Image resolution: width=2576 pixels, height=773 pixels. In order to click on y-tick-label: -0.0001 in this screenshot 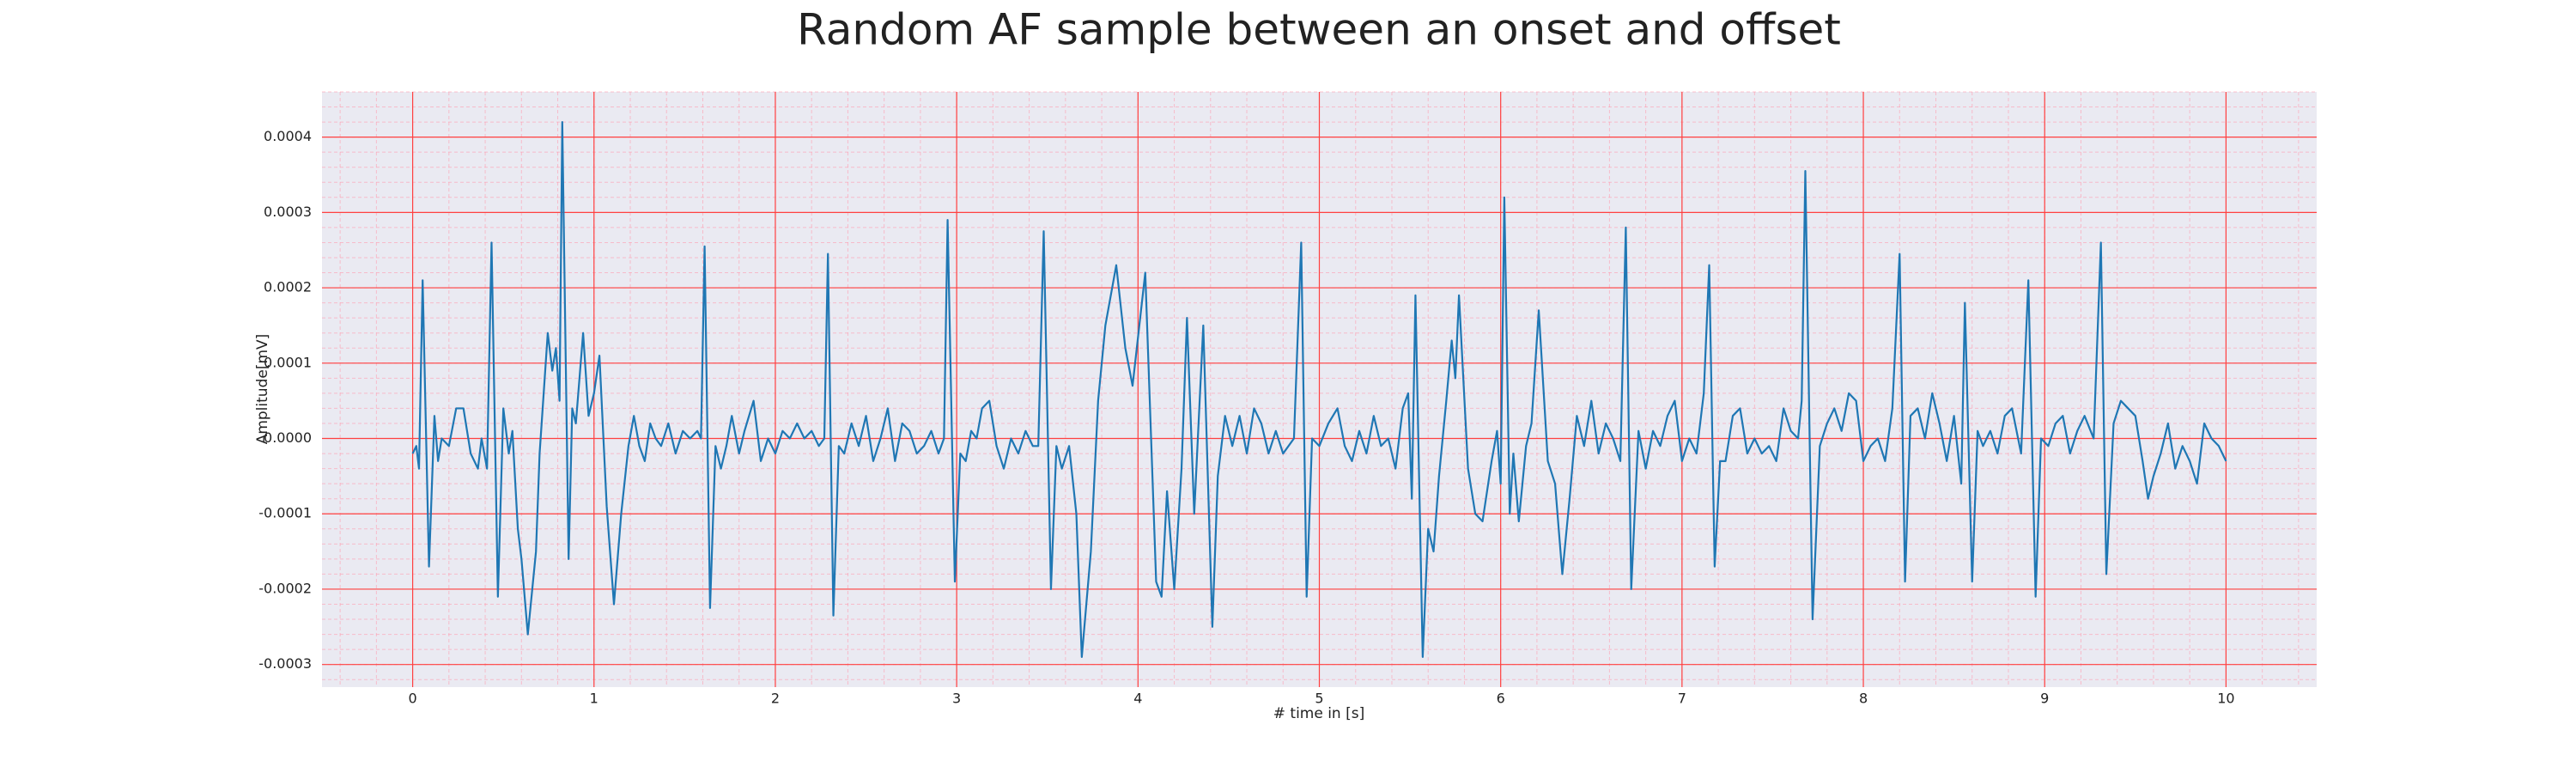, I will do `click(285, 513)`.